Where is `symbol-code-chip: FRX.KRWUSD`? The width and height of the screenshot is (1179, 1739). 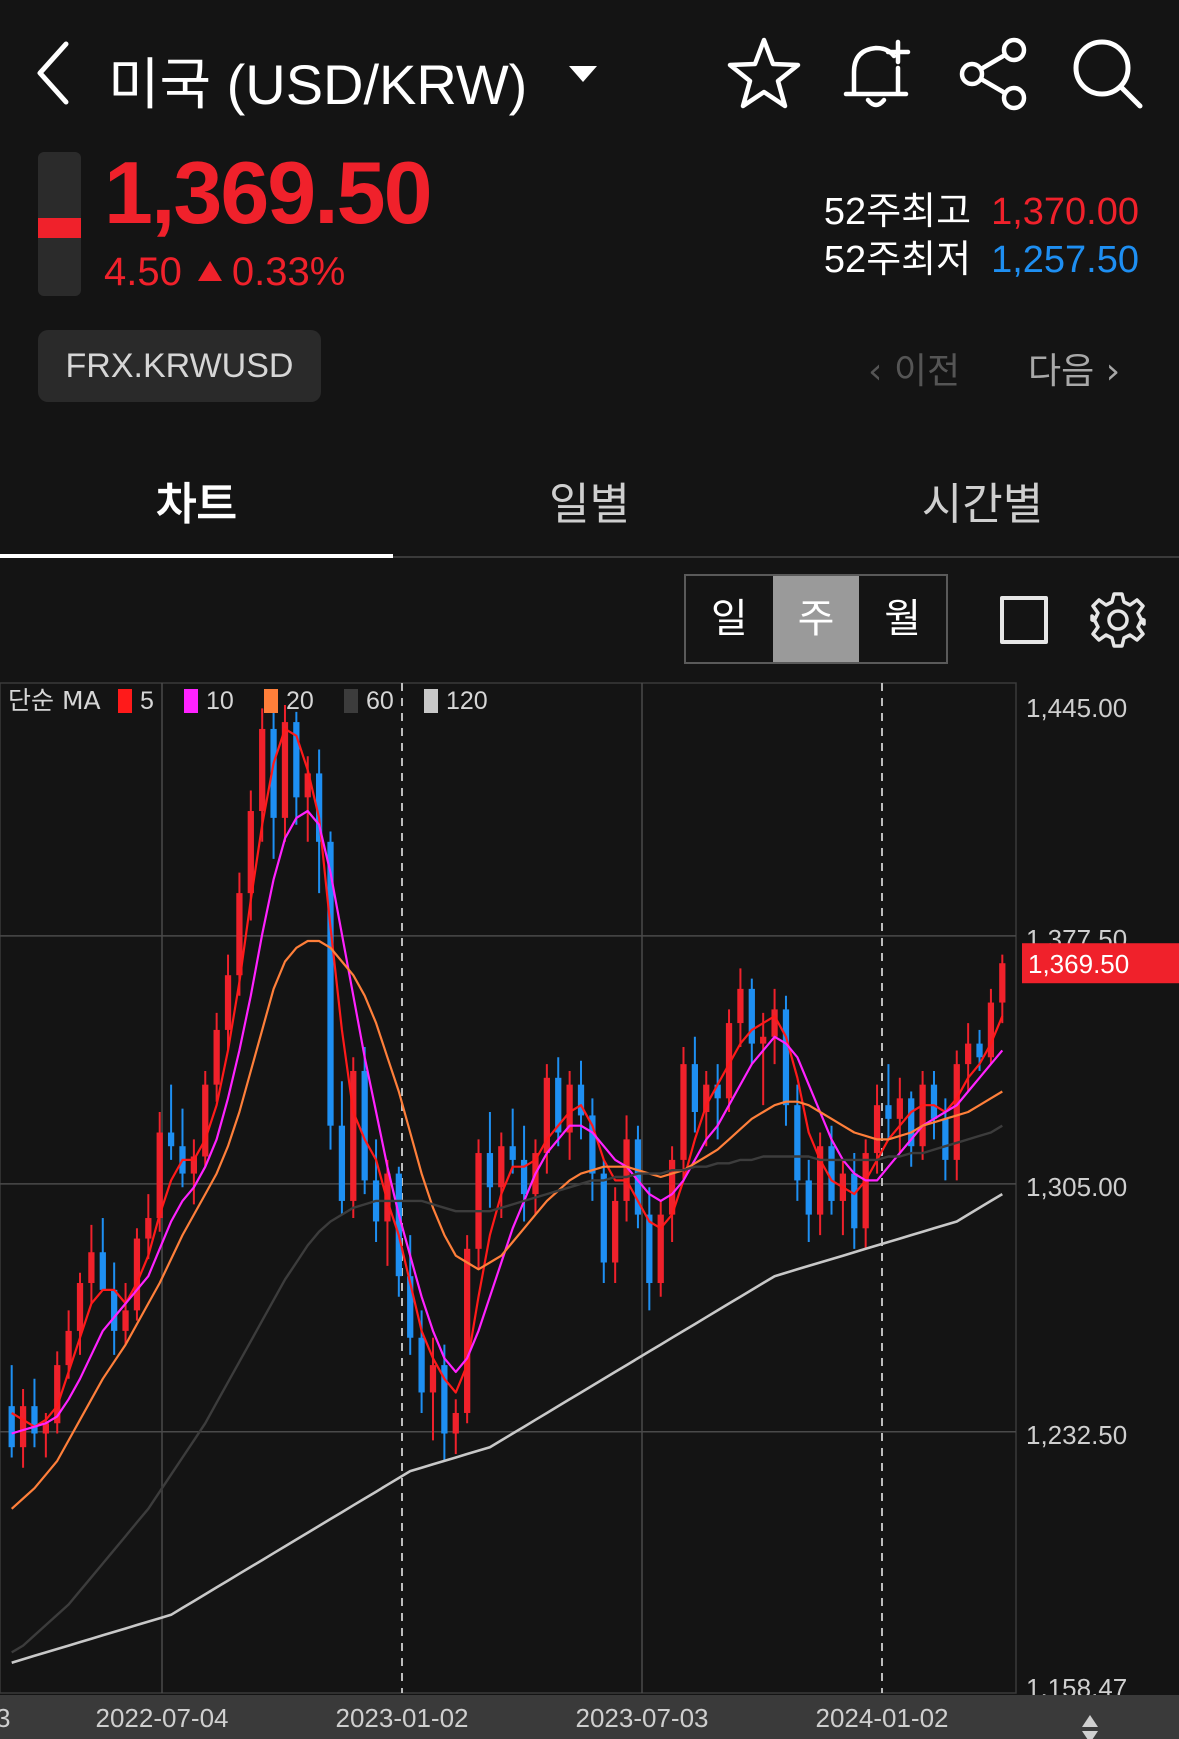 symbol-code-chip: FRX.KRWUSD is located at coordinates (179, 366).